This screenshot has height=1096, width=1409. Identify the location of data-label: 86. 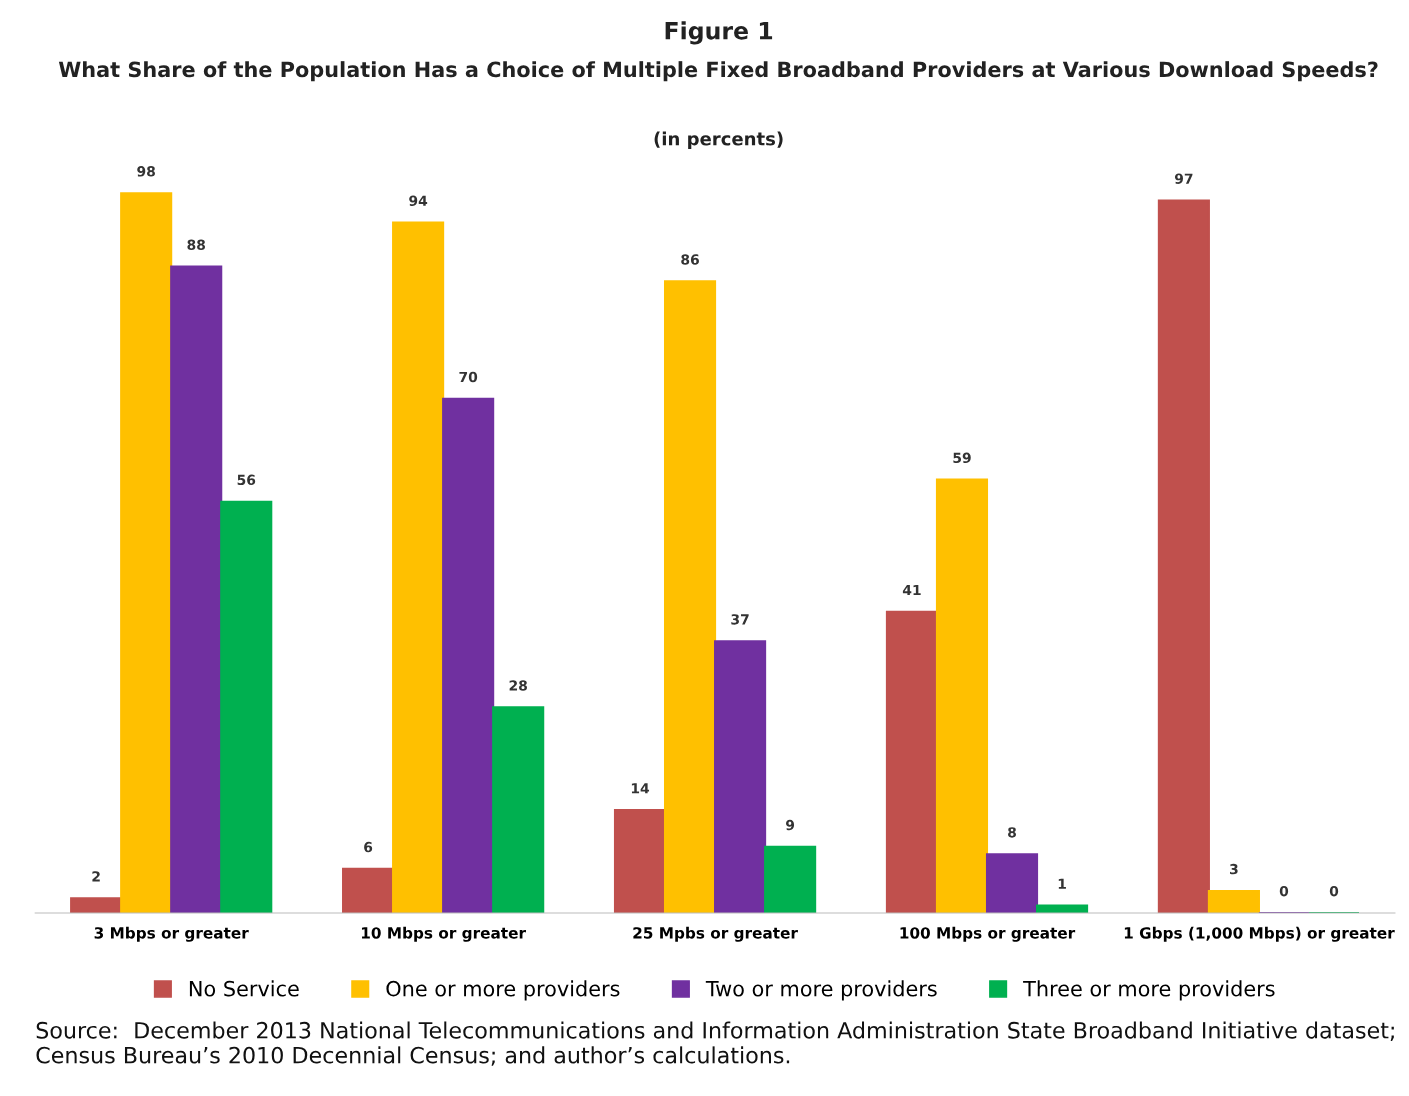
(690, 259).